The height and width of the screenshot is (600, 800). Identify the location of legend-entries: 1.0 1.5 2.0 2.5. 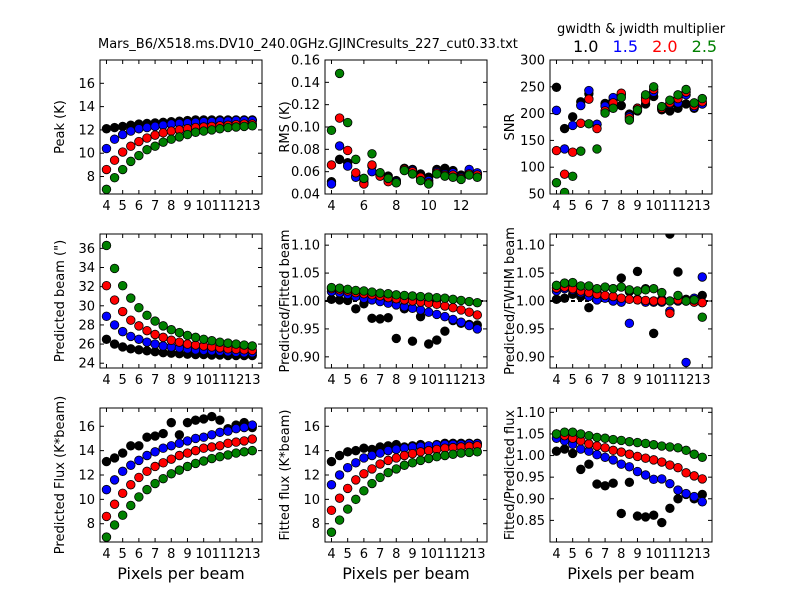
(649, 46).